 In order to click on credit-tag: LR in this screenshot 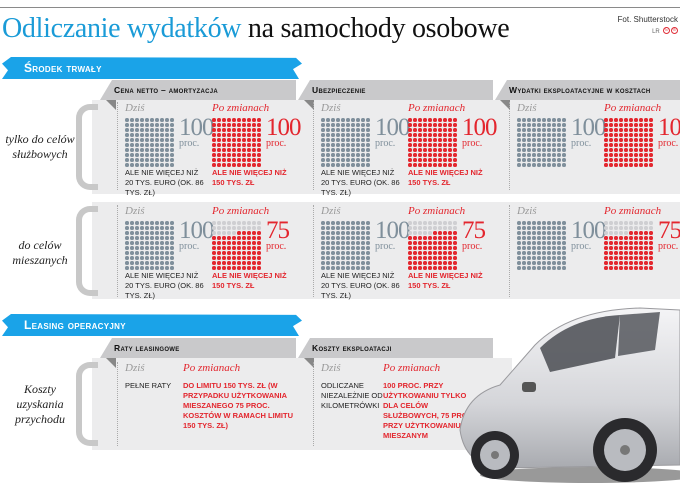, I will do `click(656, 32)`.